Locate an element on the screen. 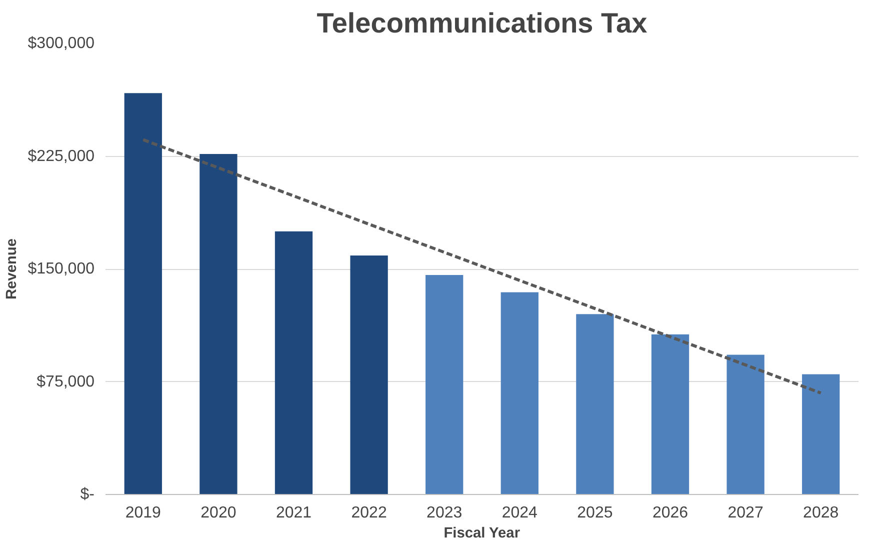 The height and width of the screenshot is (544, 888). y-tick-label: $150,000 is located at coordinates (61, 269).